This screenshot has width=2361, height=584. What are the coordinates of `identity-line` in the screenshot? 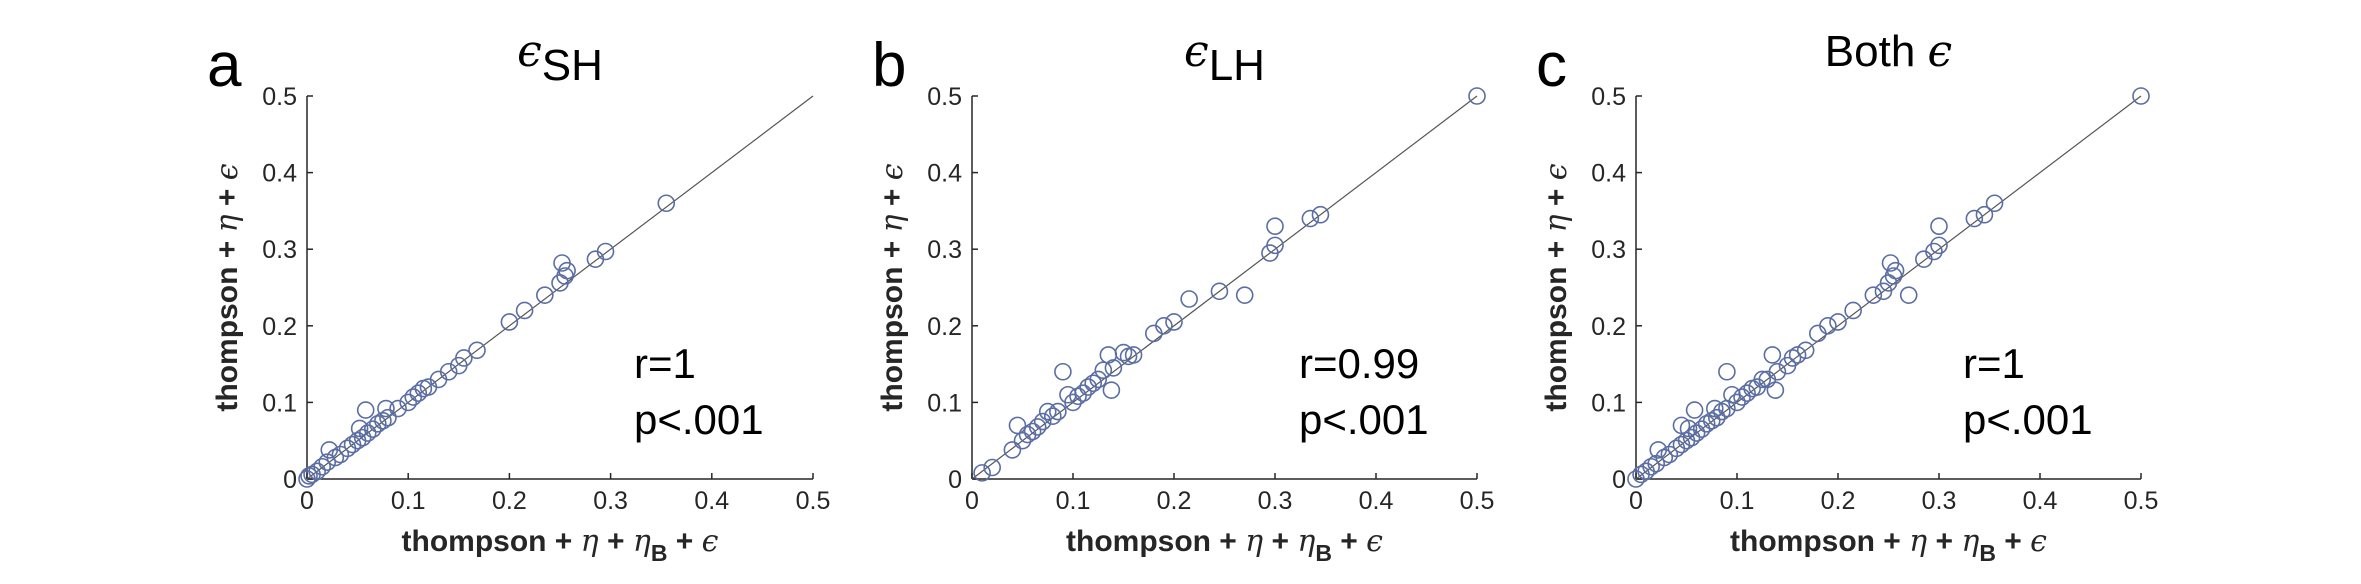 It's located at (1224, 287).